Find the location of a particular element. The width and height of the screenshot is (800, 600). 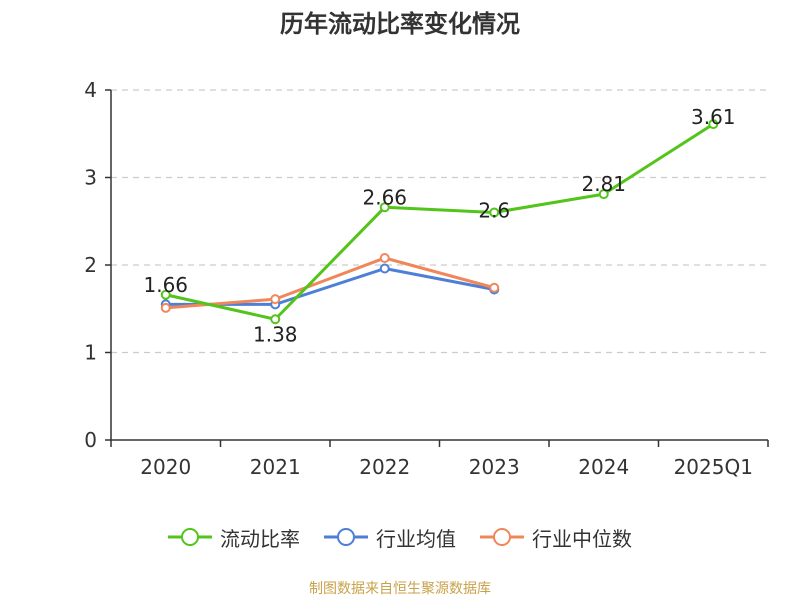

legend-item-2: 行业中位数 is located at coordinates (556, 537).